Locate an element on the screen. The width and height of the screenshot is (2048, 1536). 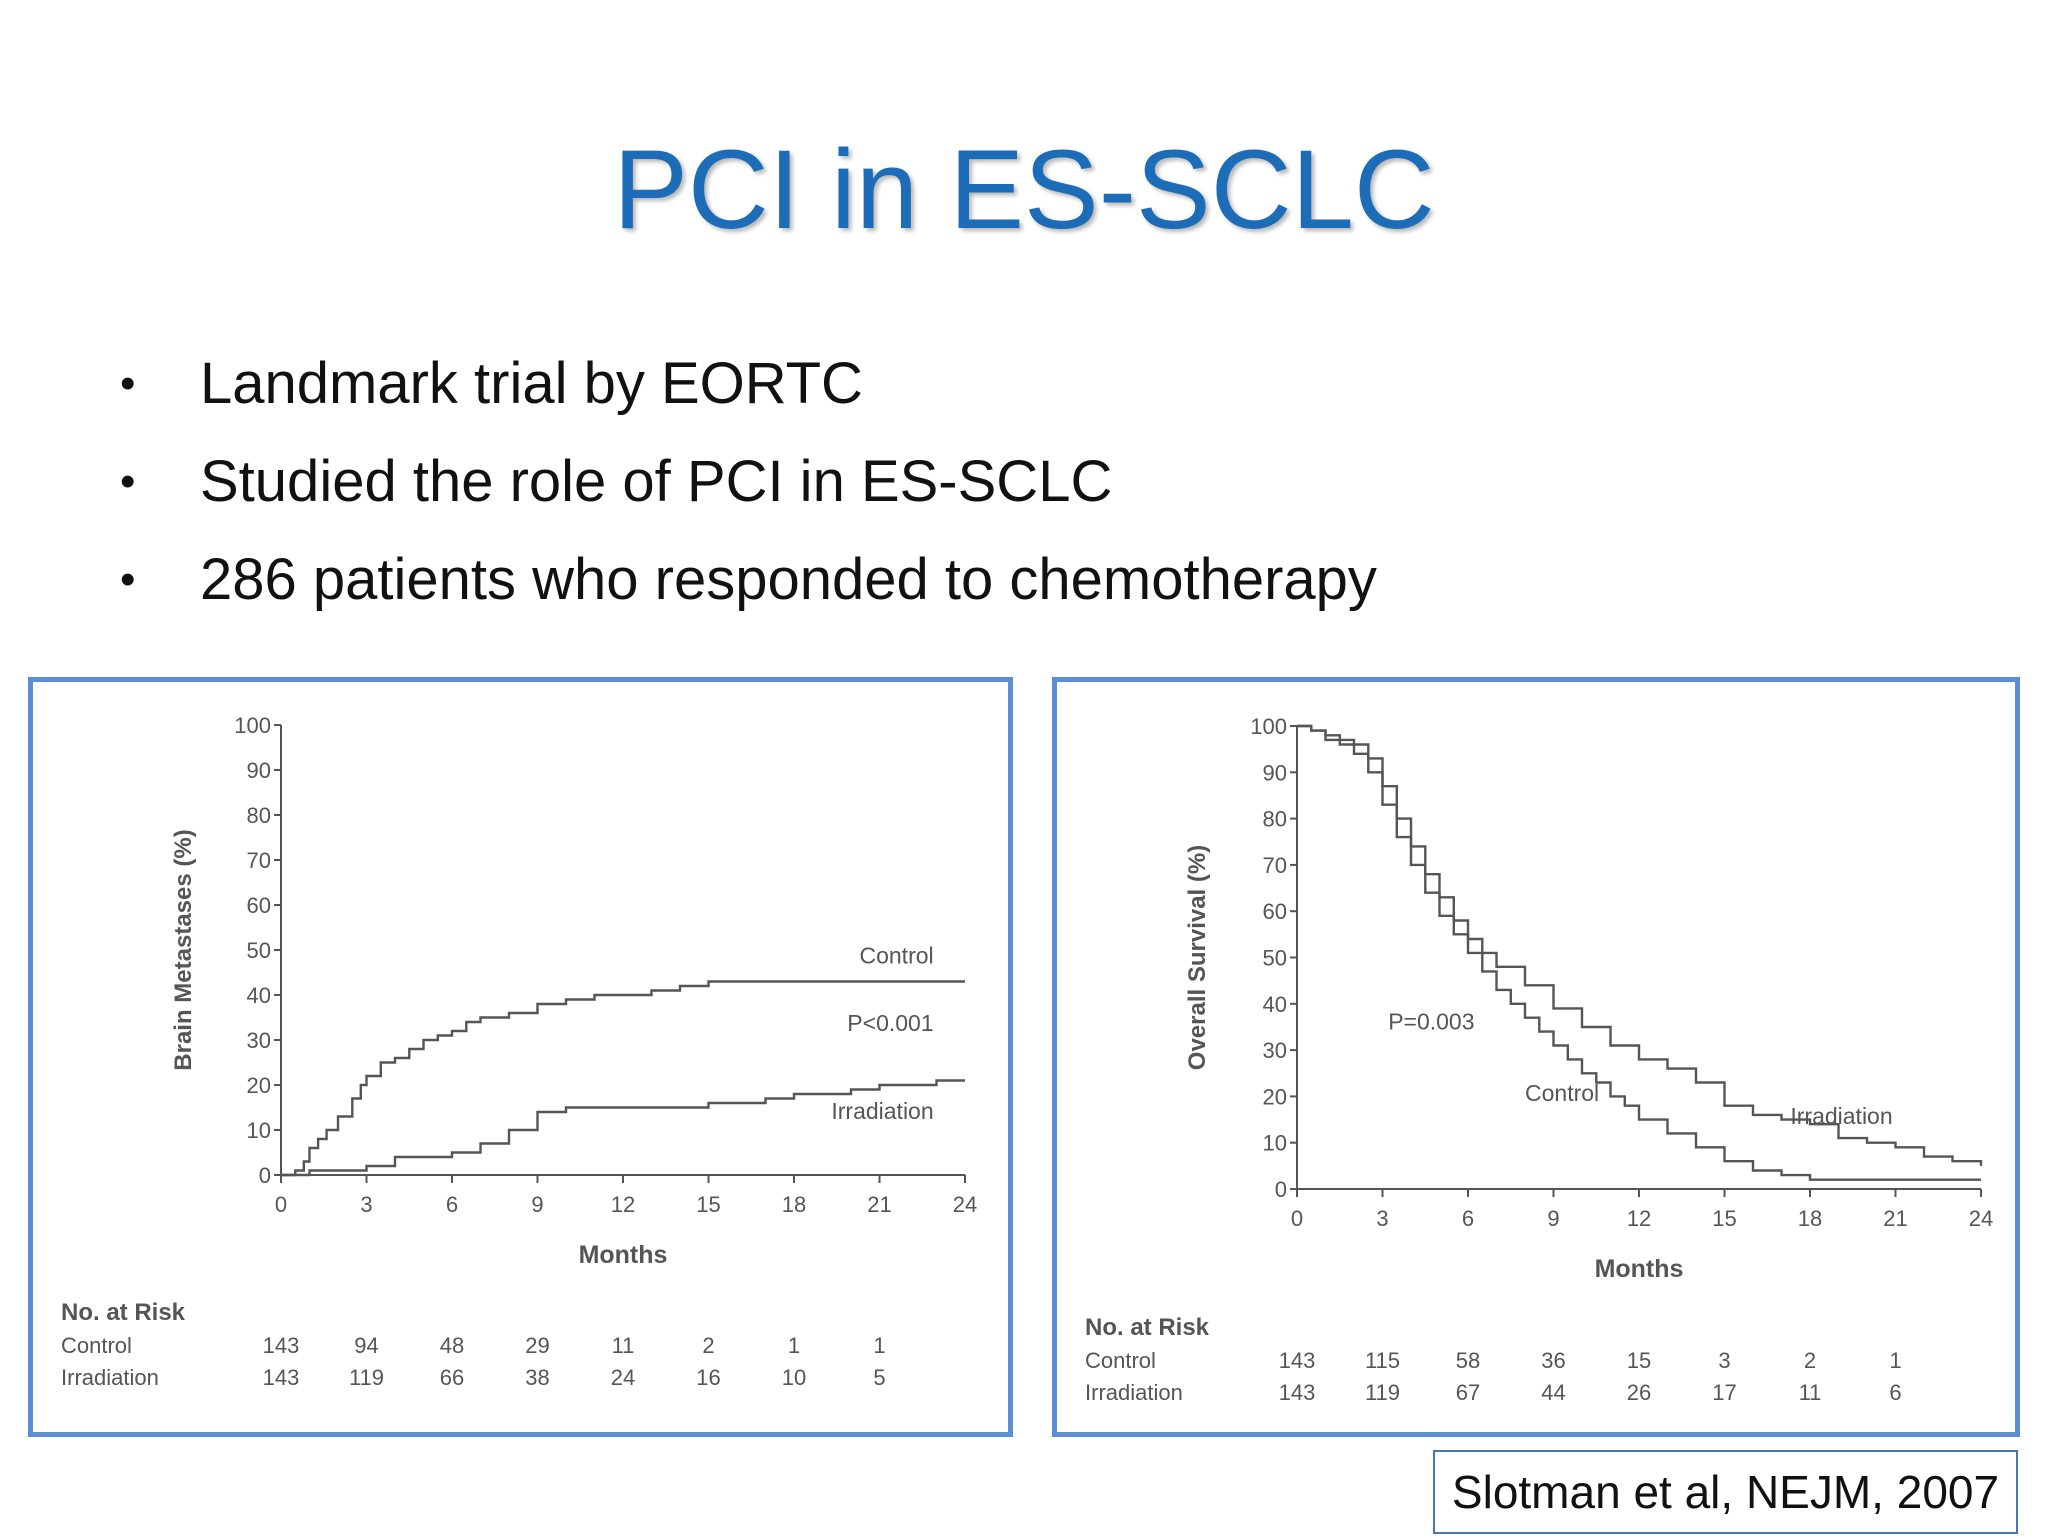
at-risk-value: 44 is located at coordinates (1553, 1392).